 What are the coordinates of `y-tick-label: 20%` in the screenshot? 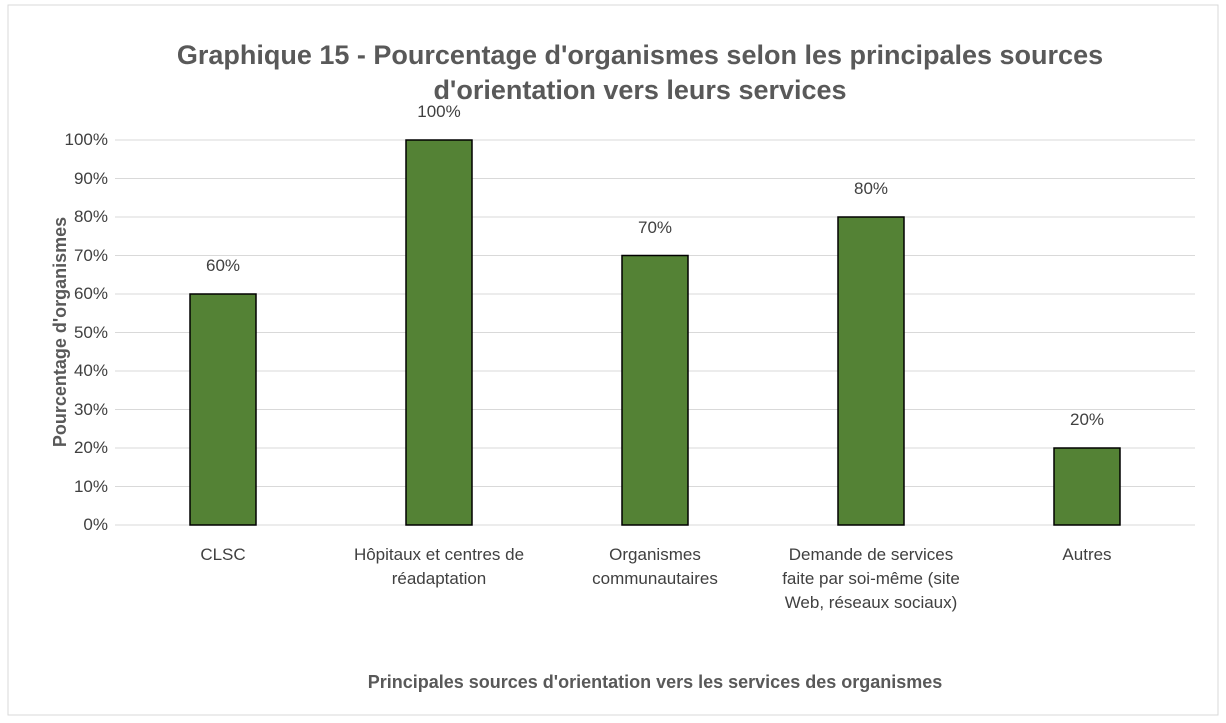 It's located at (90, 447).